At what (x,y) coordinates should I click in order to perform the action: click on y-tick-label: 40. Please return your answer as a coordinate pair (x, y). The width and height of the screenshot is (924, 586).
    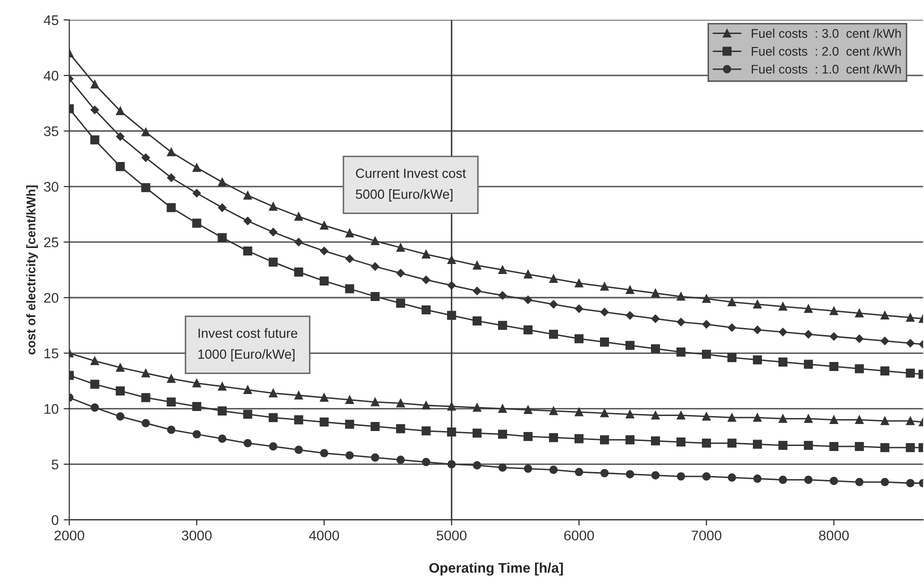
    Looking at the image, I should click on (51, 75).